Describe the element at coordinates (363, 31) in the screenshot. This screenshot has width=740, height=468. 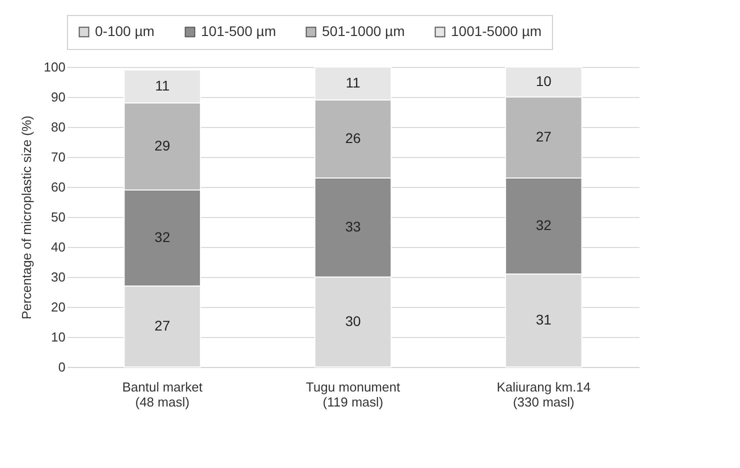
I see `legend-label: 501-1000 µm` at that location.